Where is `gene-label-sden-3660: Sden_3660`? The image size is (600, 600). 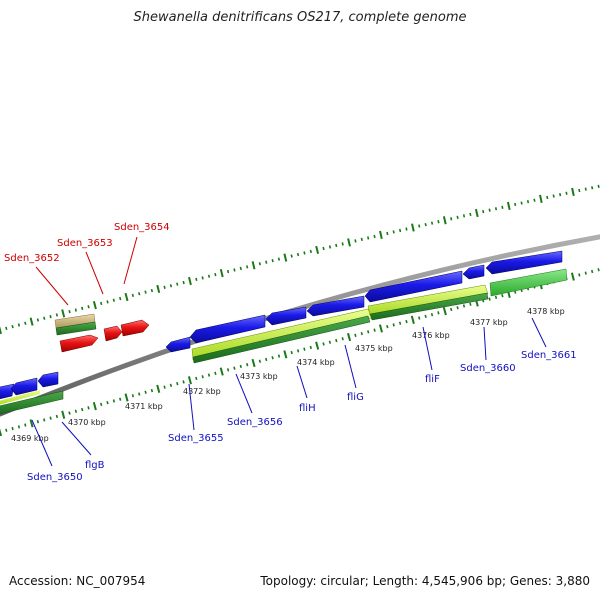 gene-label-sden-3660: Sden_3660 is located at coordinates (488, 368).